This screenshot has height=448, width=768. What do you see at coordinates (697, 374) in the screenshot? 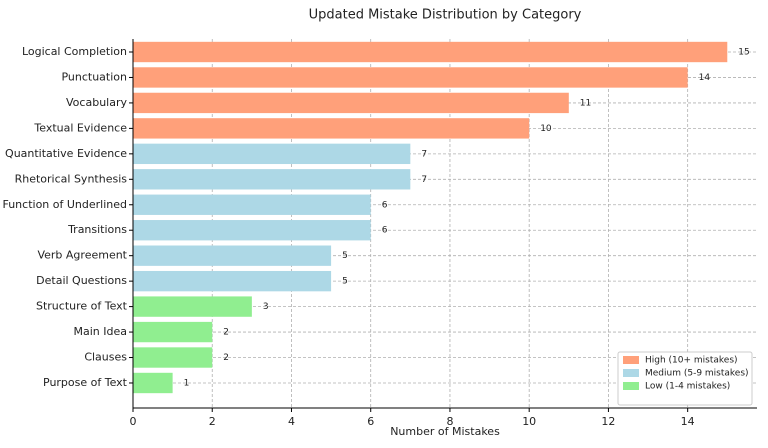
I see `legend-label: Medium (5-9 mistakes)` at bounding box center [697, 374].